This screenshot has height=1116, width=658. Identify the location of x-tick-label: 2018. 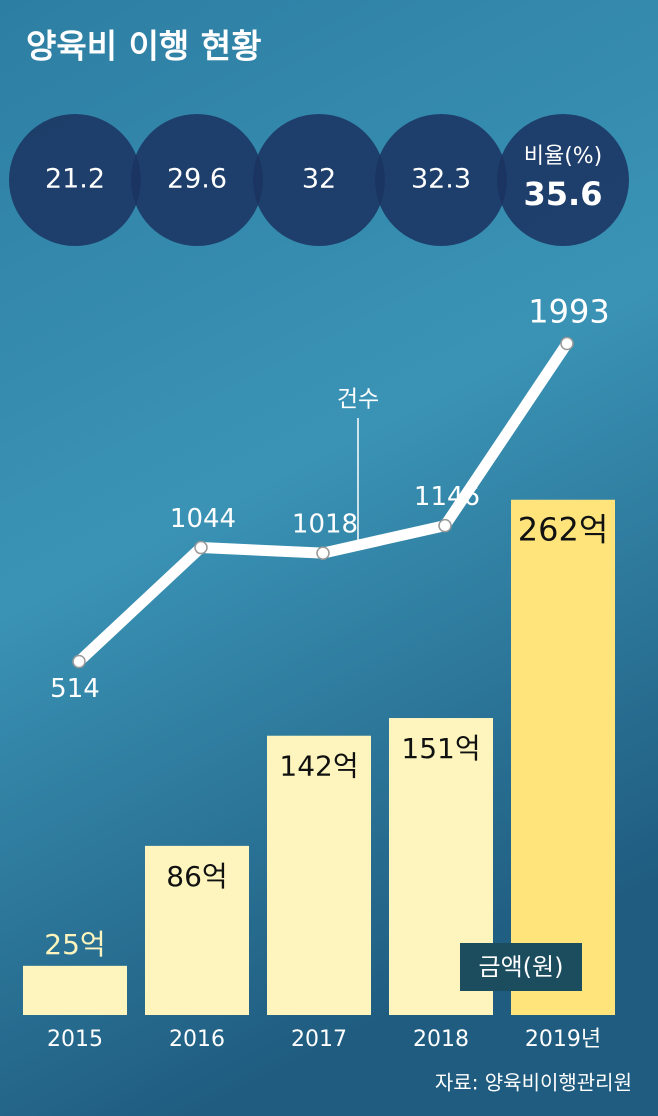
(441, 1039).